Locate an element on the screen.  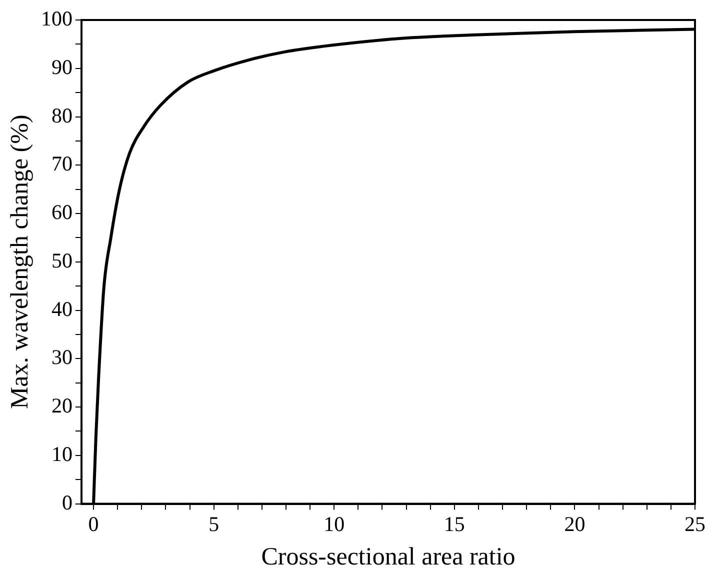
y-tick-label: 60 is located at coordinates (62, 212).